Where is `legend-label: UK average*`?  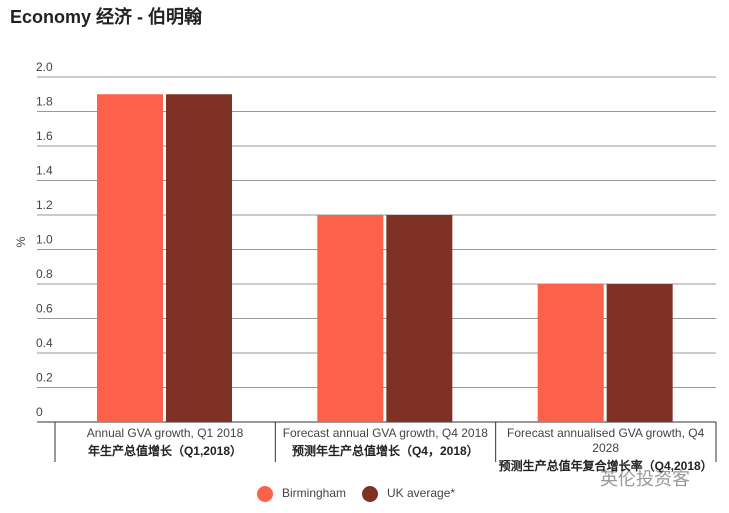 legend-label: UK average* is located at coordinates (421, 493).